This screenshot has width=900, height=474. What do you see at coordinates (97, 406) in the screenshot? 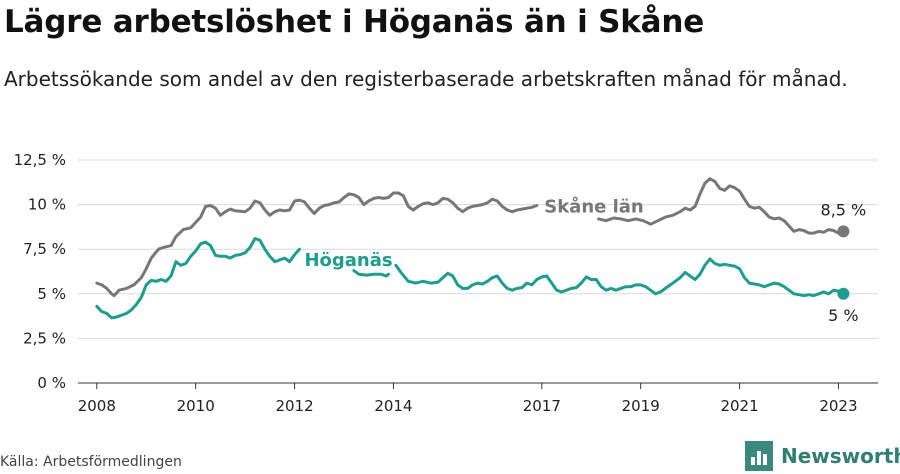
I see `x-tick-label: 2008` at bounding box center [97, 406].